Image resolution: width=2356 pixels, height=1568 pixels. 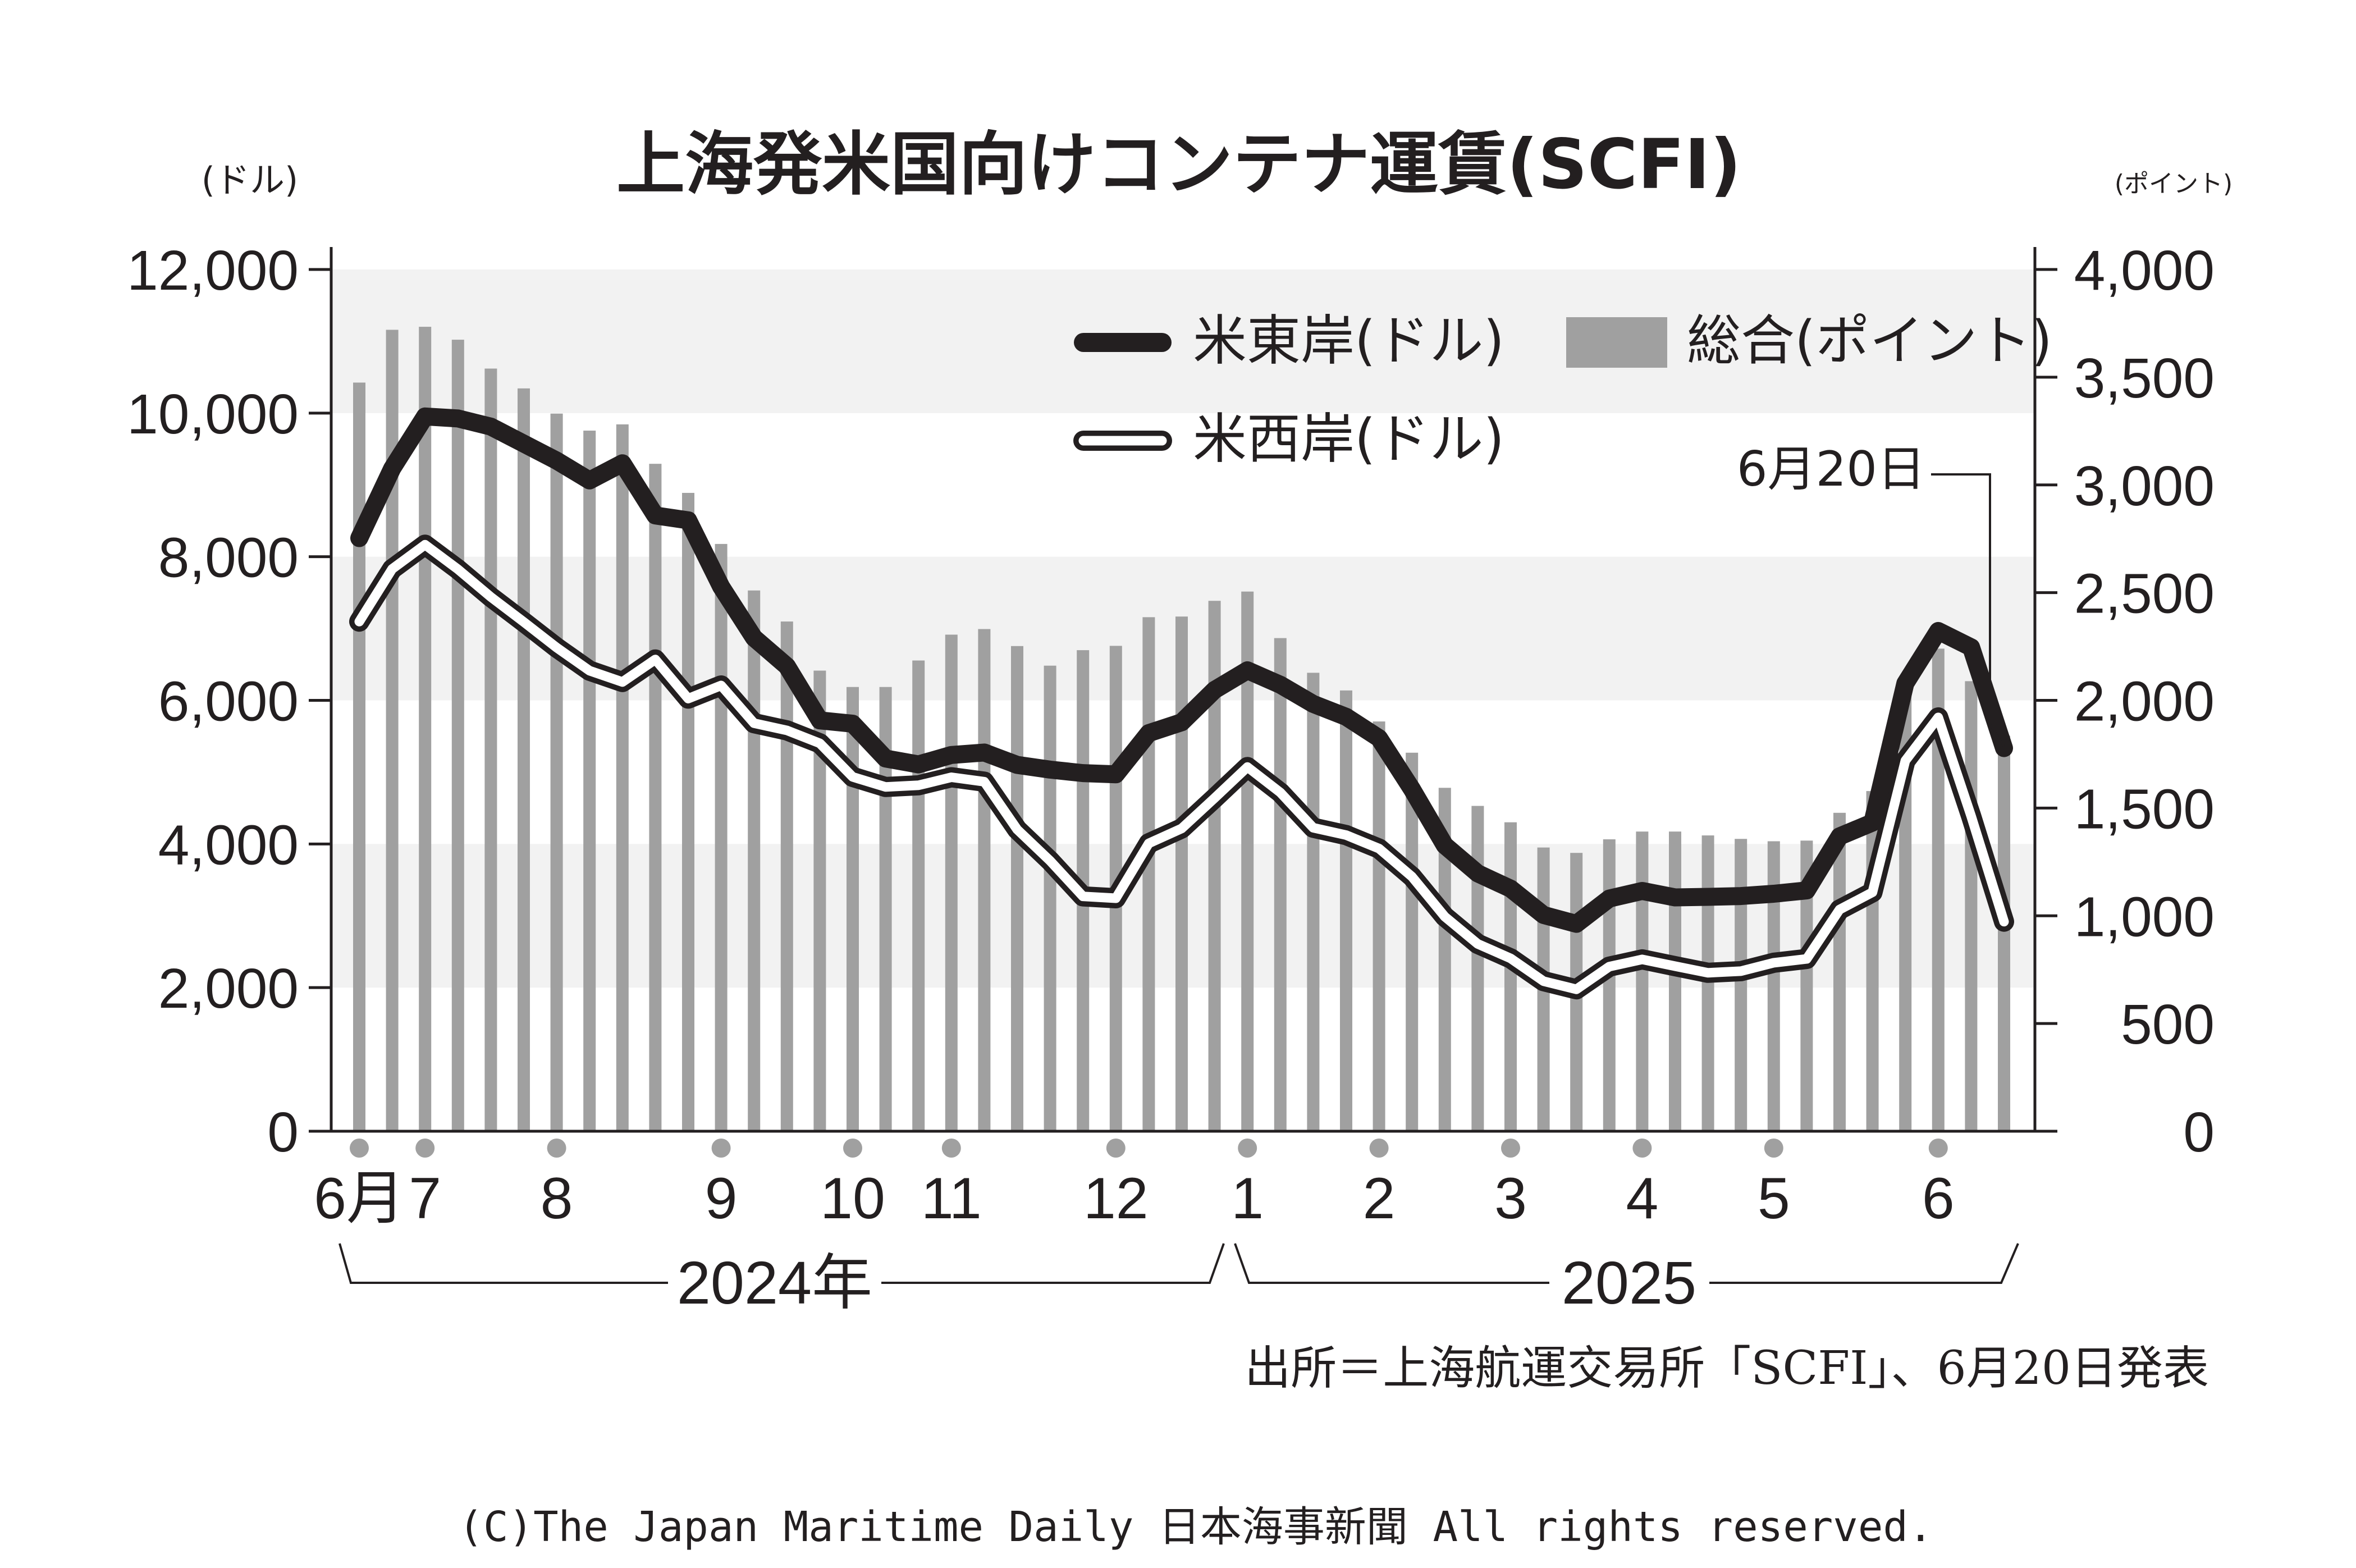 What do you see at coordinates (1392, 1263) in the screenshot?
I see `year-bracket-2025-left` at bounding box center [1392, 1263].